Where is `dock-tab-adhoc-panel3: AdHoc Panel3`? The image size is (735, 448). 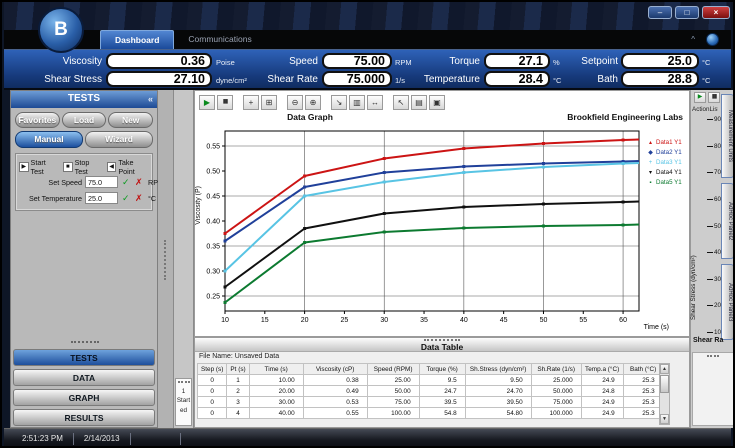
dock-tab-adhoc-panel3: AdHoc Panel3 is located at coordinates (727, 302).